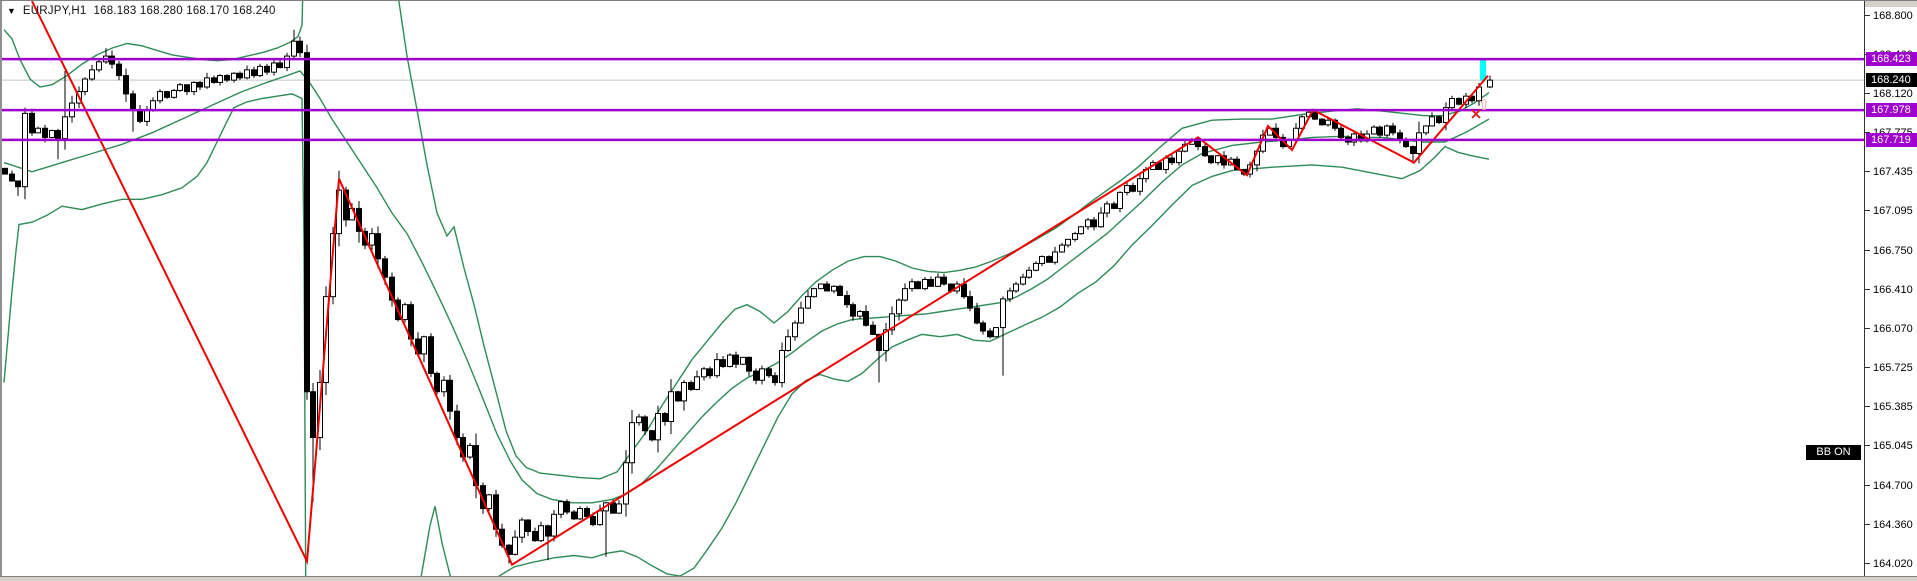  What do you see at coordinates (1893, 172) in the screenshot?
I see `price-tick-label: 167.435` at bounding box center [1893, 172].